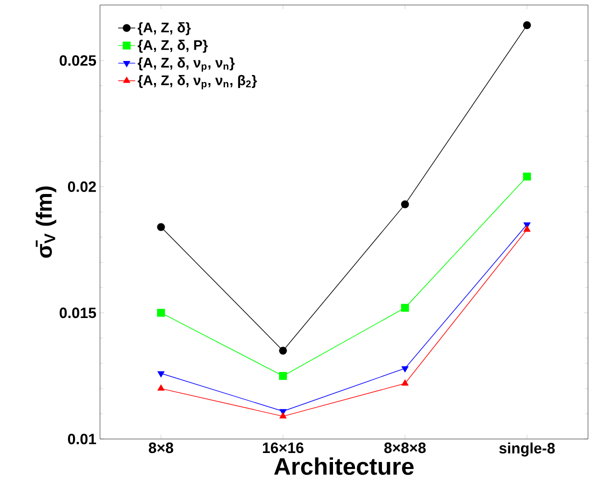 This screenshot has width=598, height=501. I want to click on legend-label: {A, Z, δ, P}, so click(173, 46).